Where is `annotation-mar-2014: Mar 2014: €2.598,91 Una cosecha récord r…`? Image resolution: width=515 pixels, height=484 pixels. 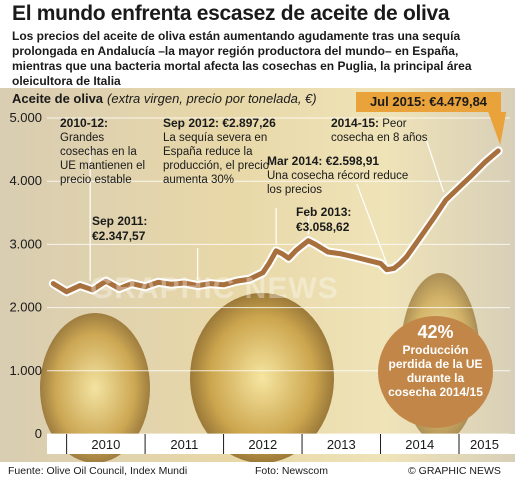 annotation-mar-2014: Mar 2014: €2.598,91 Una cosecha récord r… is located at coordinates (342, 175).